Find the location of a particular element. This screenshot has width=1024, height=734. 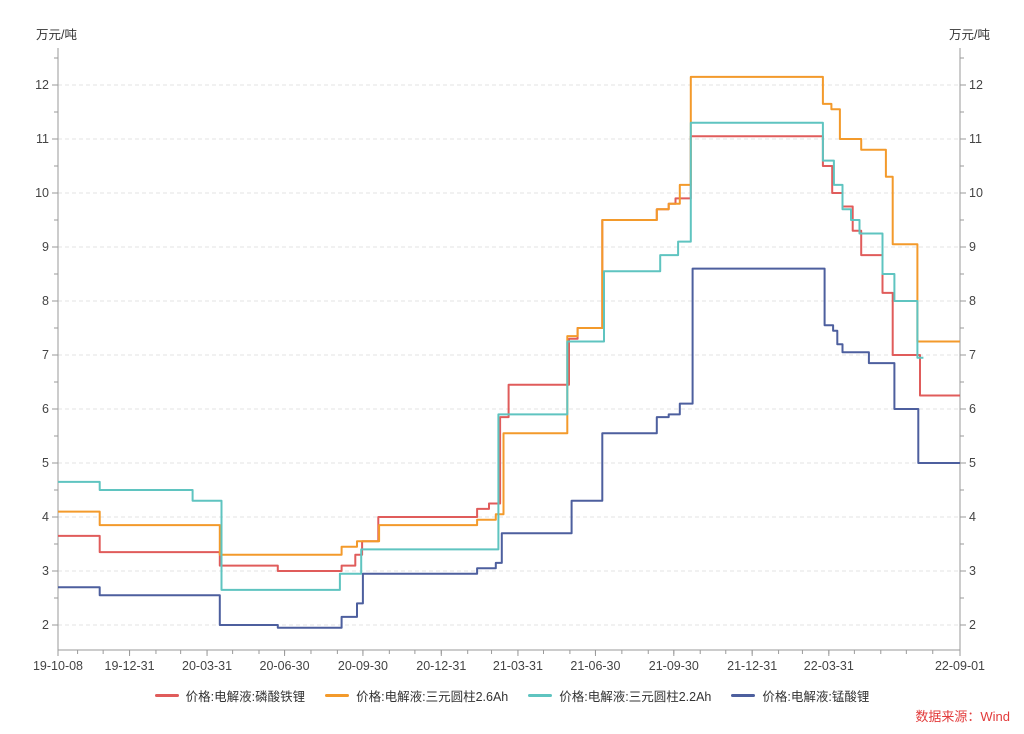

legend-item-lfp: 价格:电解液:磷酸铁锂 is located at coordinates (230, 695).